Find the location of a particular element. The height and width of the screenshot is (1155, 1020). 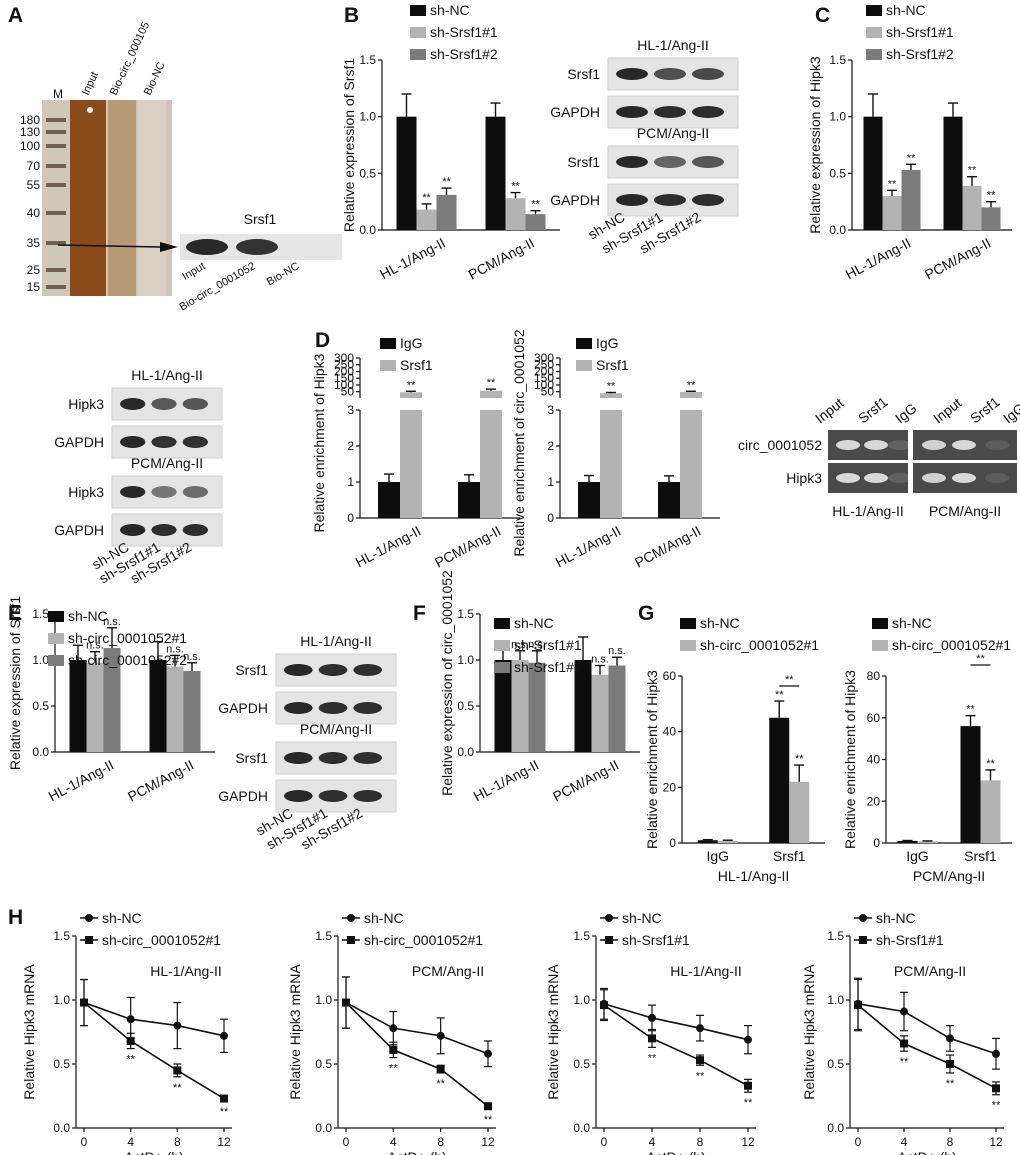

gel-lane-label: IgG is located at coordinates (906, 413).